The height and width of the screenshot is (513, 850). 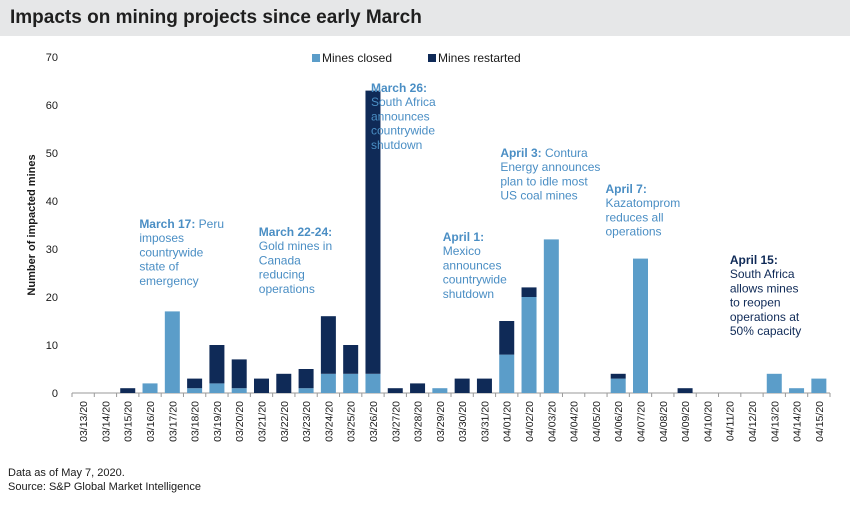 What do you see at coordinates (151, 421) in the screenshot?
I see `x-tick-label: 03/16/20` at bounding box center [151, 421].